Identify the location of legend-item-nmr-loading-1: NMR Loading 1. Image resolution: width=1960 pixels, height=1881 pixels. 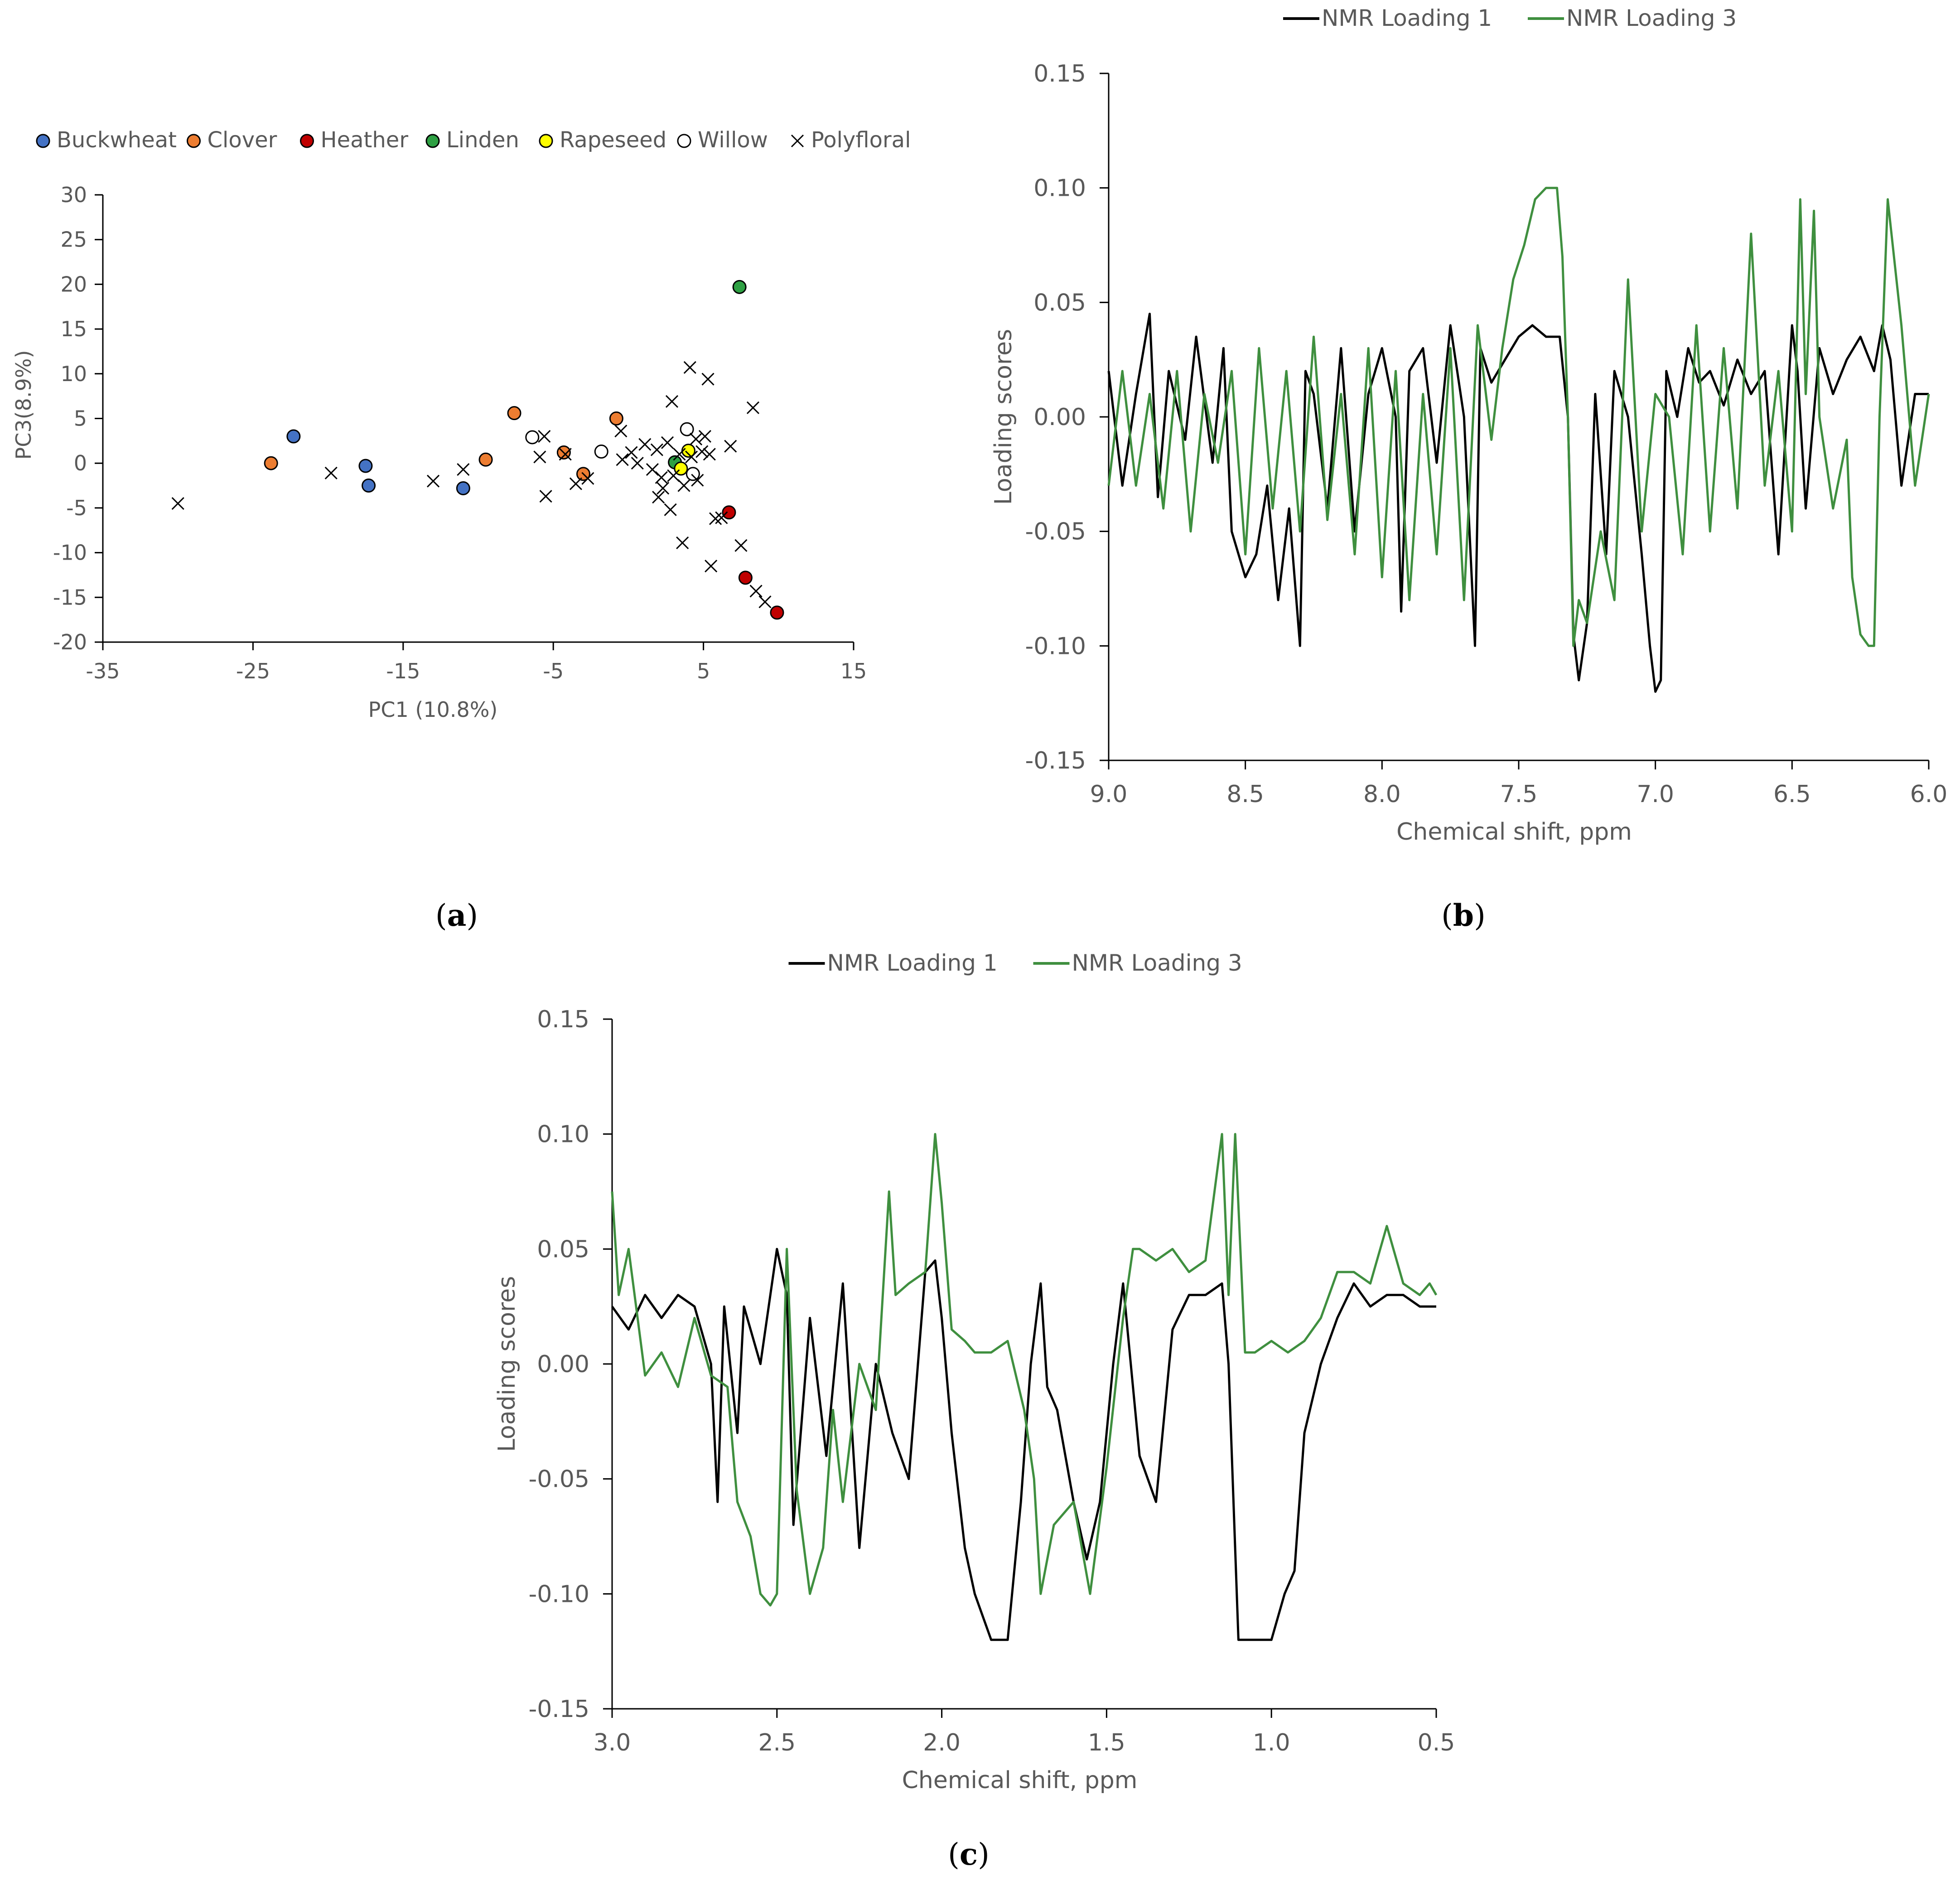
(893, 963).